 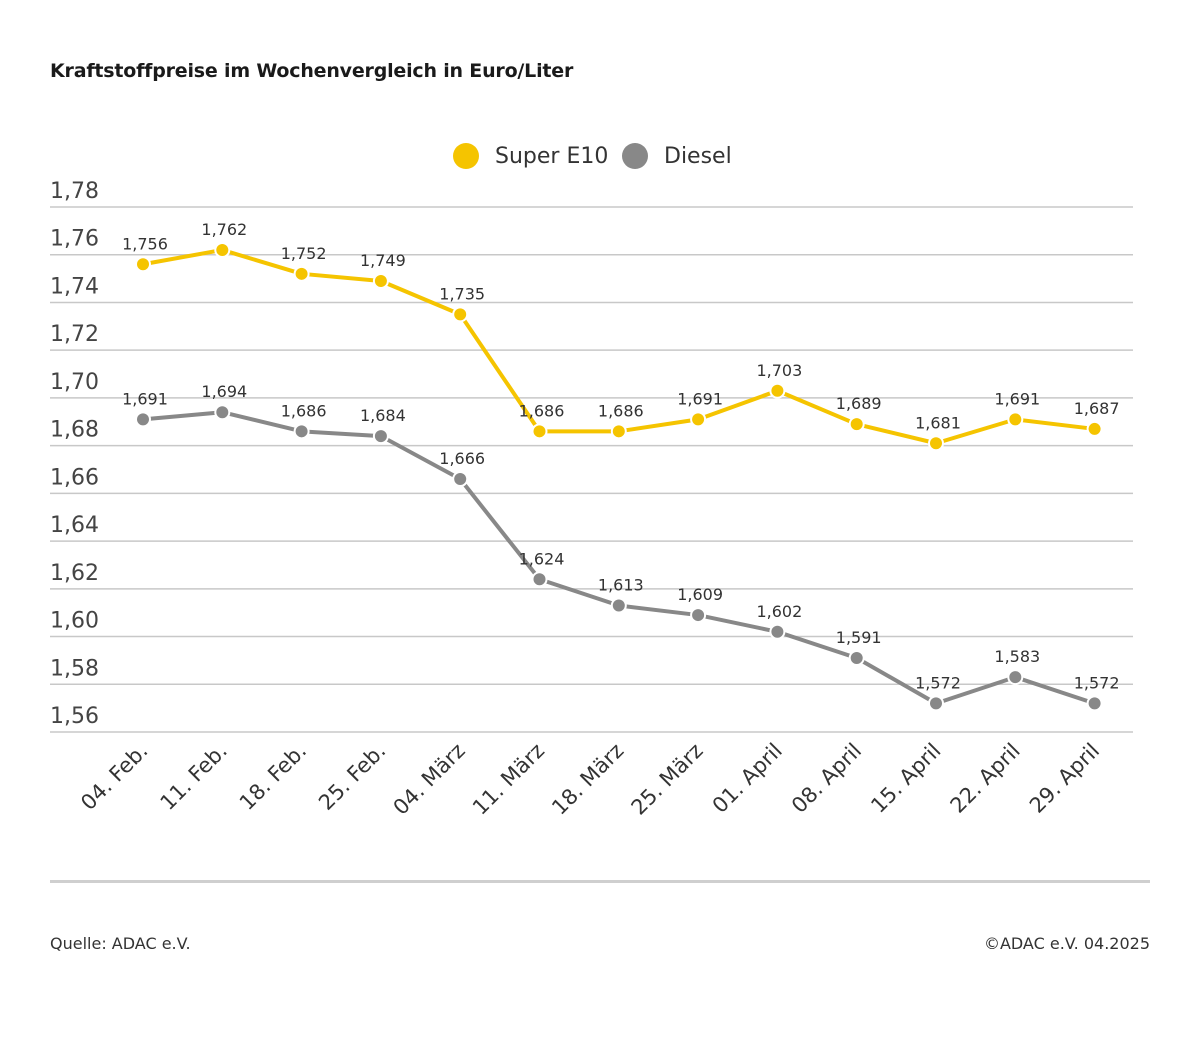 What do you see at coordinates (429, 779) in the screenshot?
I see `x-tick-label: 04. März` at bounding box center [429, 779].